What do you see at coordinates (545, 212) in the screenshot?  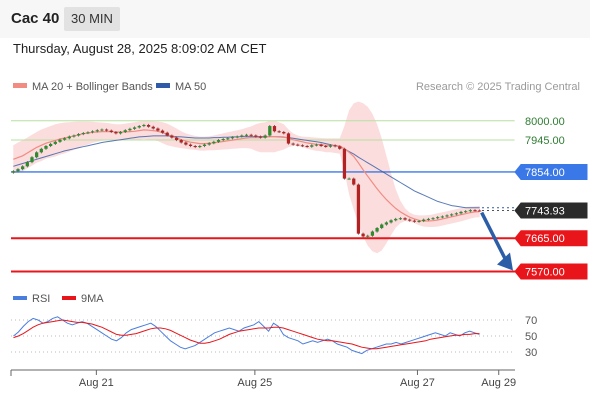 I see `last-price-tag-text: 7743.93` at bounding box center [545, 212].